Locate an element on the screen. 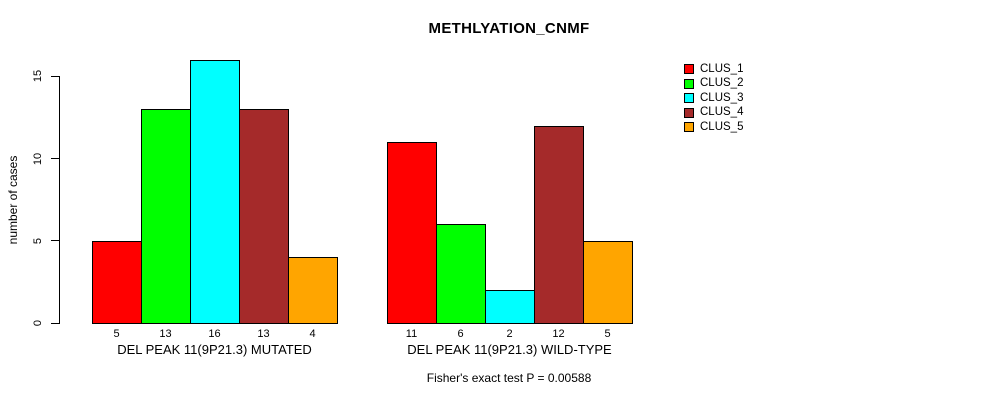 The image size is (990, 400). y-axis-tick-label: 15 is located at coordinates (38, 76).